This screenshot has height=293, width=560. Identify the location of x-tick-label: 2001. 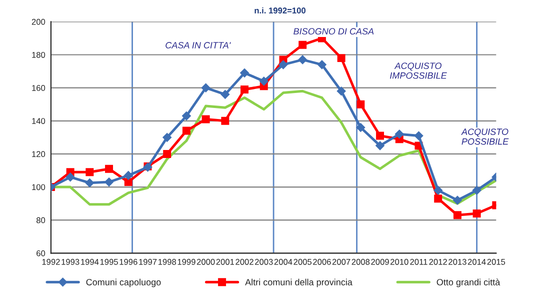
(225, 261).